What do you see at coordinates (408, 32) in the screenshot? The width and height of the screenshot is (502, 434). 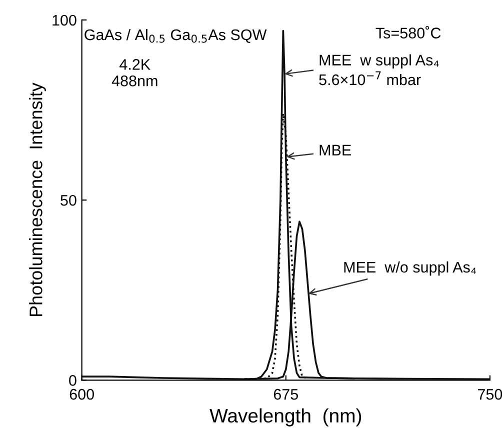 I see `annotation: Ts=580˚C` at bounding box center [408, 32].